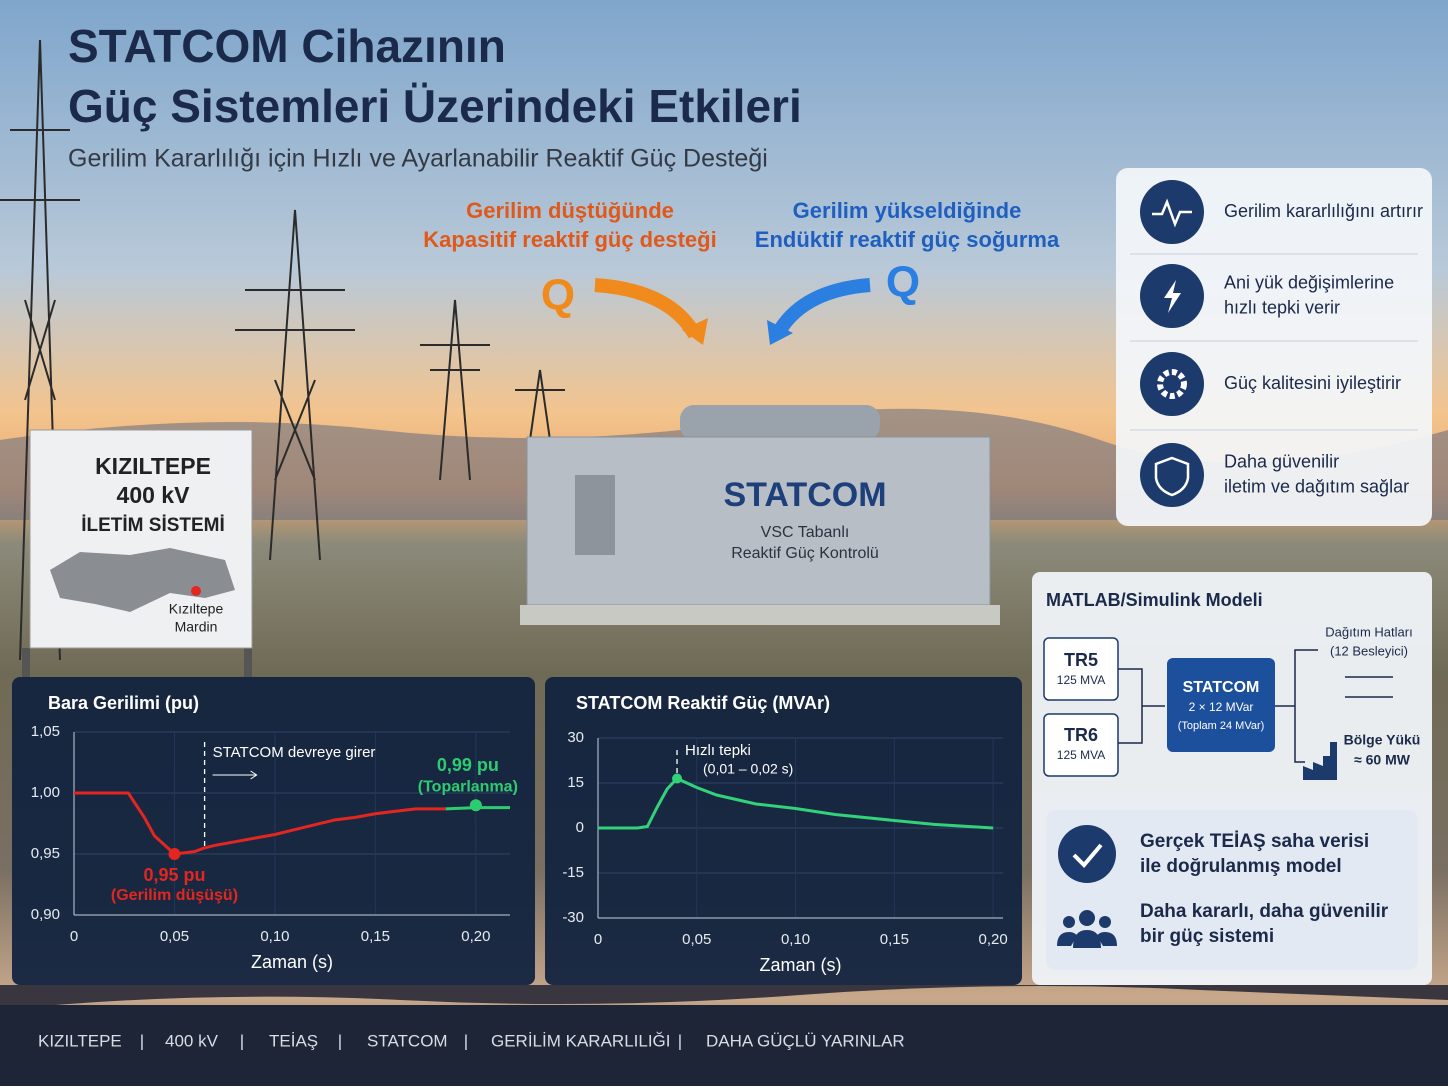 The width and height of the screenshot is (1448, 1091). What do you see at coordinates (196, 609) in the screenshot?
I see `map-label: Kızıltepe` at bounding box center [196, 609].